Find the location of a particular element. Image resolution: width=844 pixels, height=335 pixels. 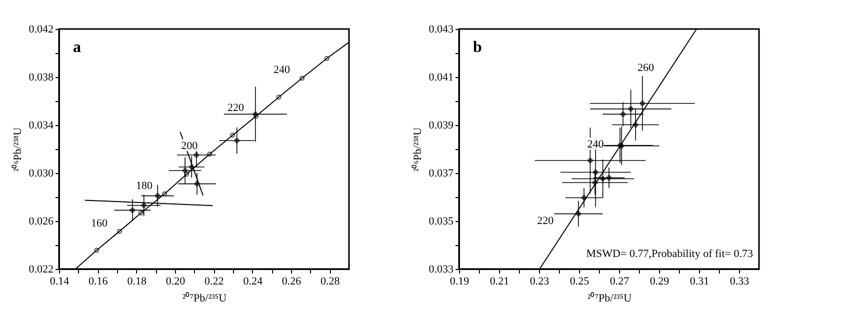

x-tick-label: 0.21 is located at coordinates (500, 282).